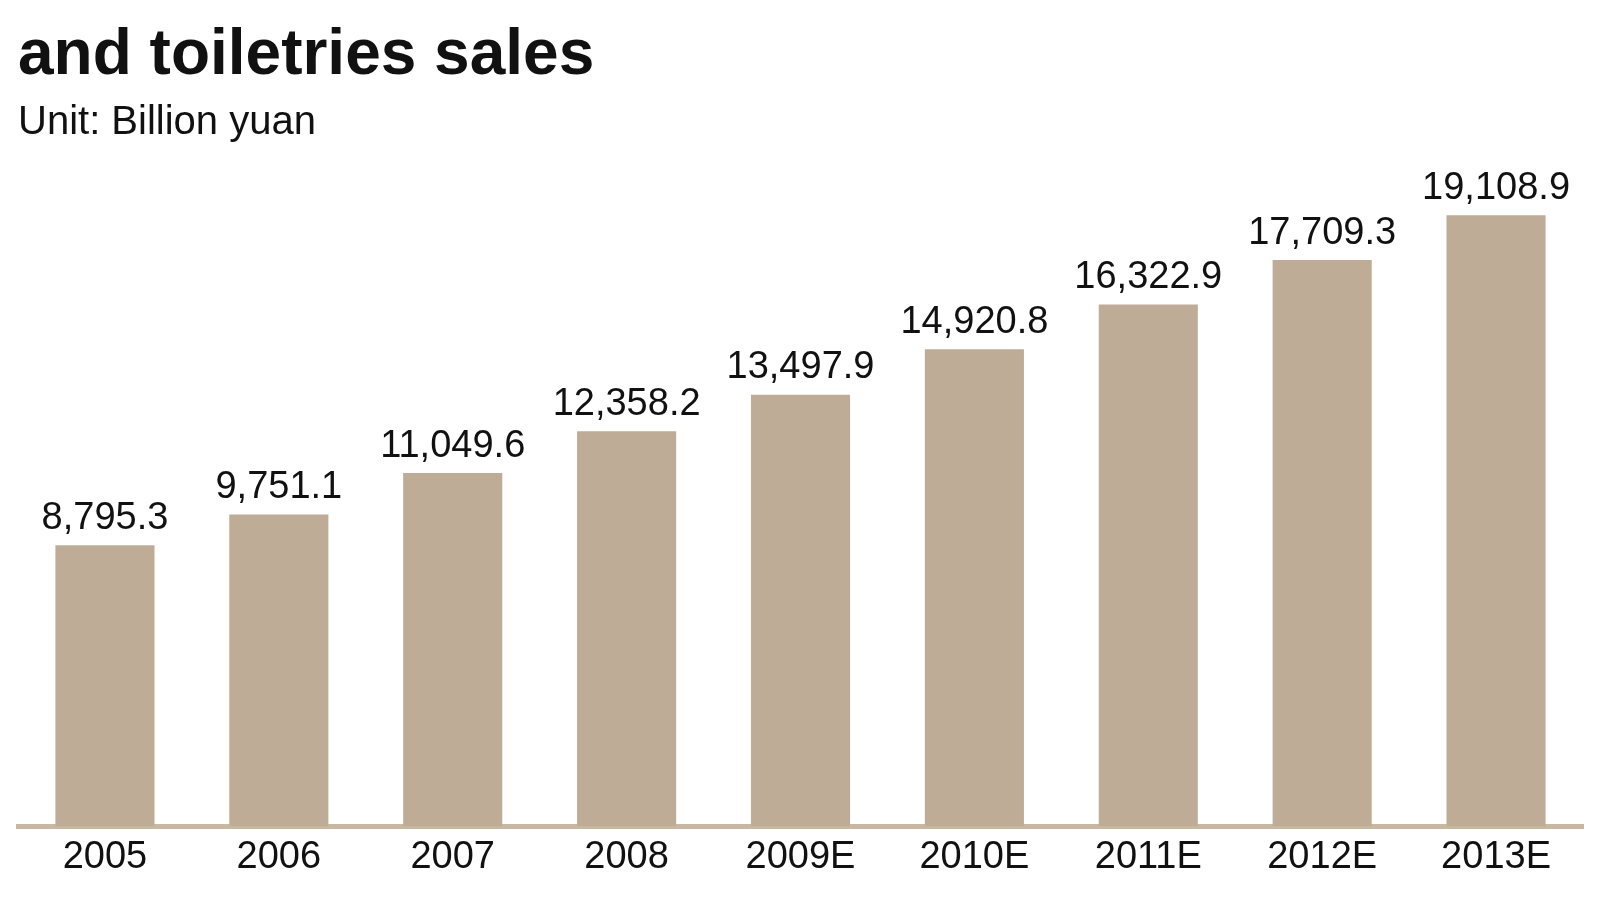 Image resolution: width=1615 pixels, height=899 pixels. What do you see at coordinates (306, 52) in the screenshot?
I see `chart-title: and toiletries sales` at bounding box center [306, 52].